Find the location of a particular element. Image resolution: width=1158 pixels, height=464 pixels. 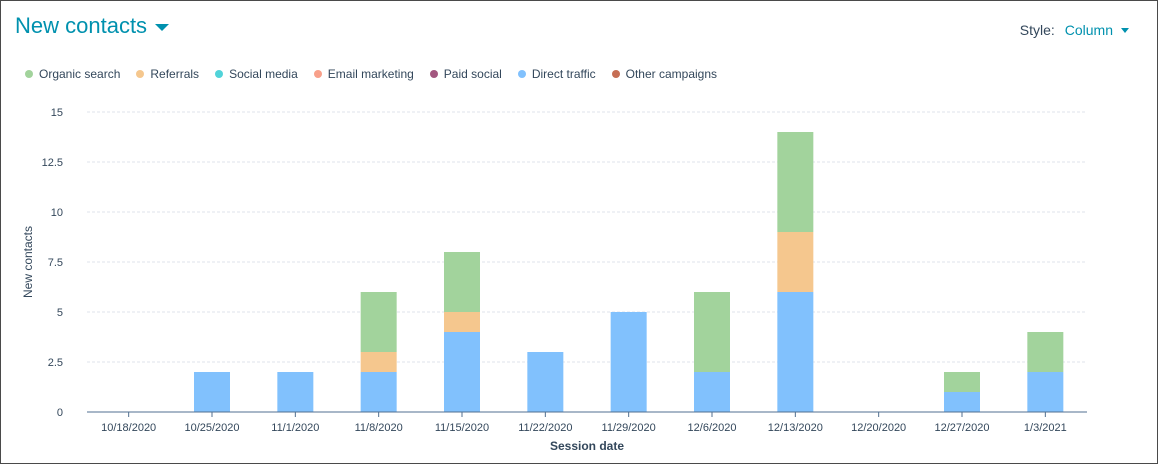

style-label: Style: is located at coordinates (1037, 30).